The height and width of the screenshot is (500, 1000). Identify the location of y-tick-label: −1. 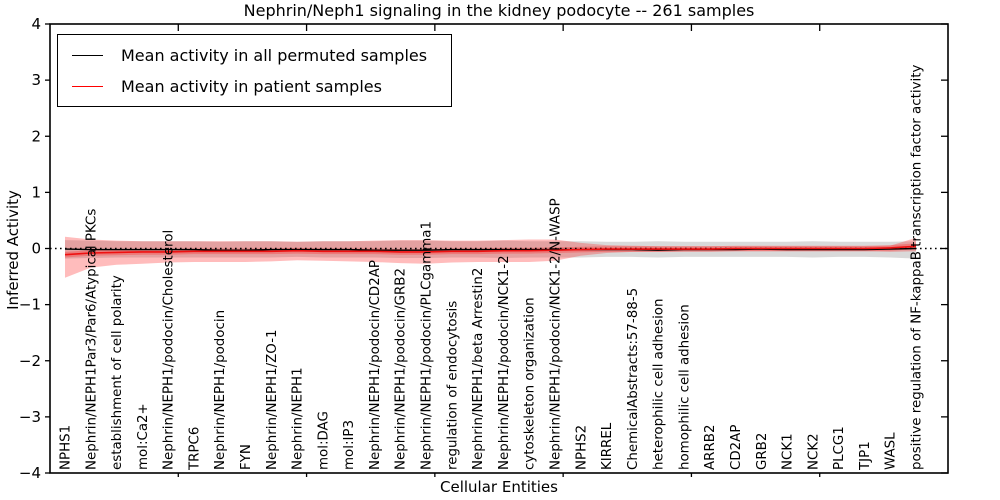
(30, 305).